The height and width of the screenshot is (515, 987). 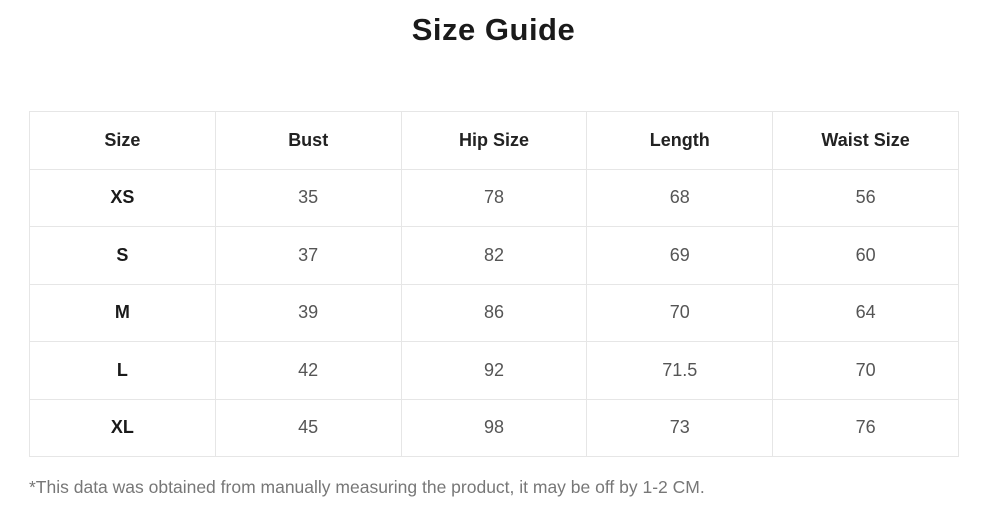 I want to click on value-cell: 37, so click(x=308, y=255).